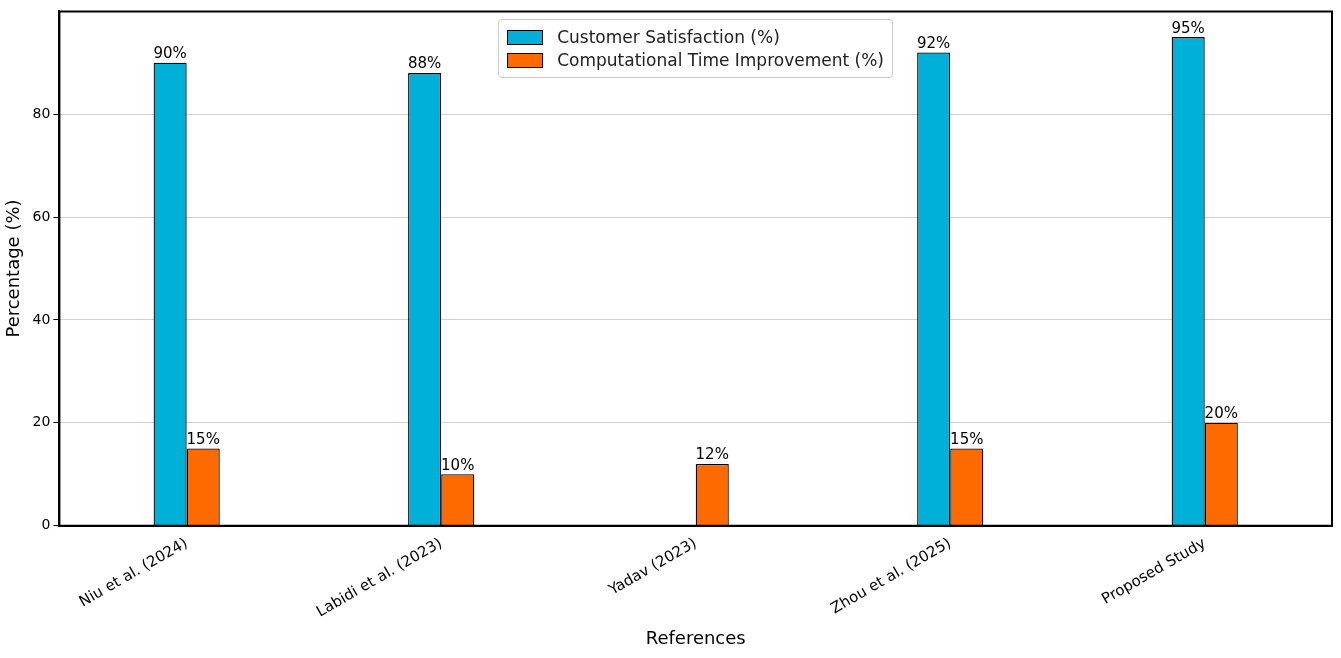 The width and height of the screenshot is (1341, 658). Describe the element at coordinates (934, 42) in the screenshot. I see `data-label: 92%` at that location.